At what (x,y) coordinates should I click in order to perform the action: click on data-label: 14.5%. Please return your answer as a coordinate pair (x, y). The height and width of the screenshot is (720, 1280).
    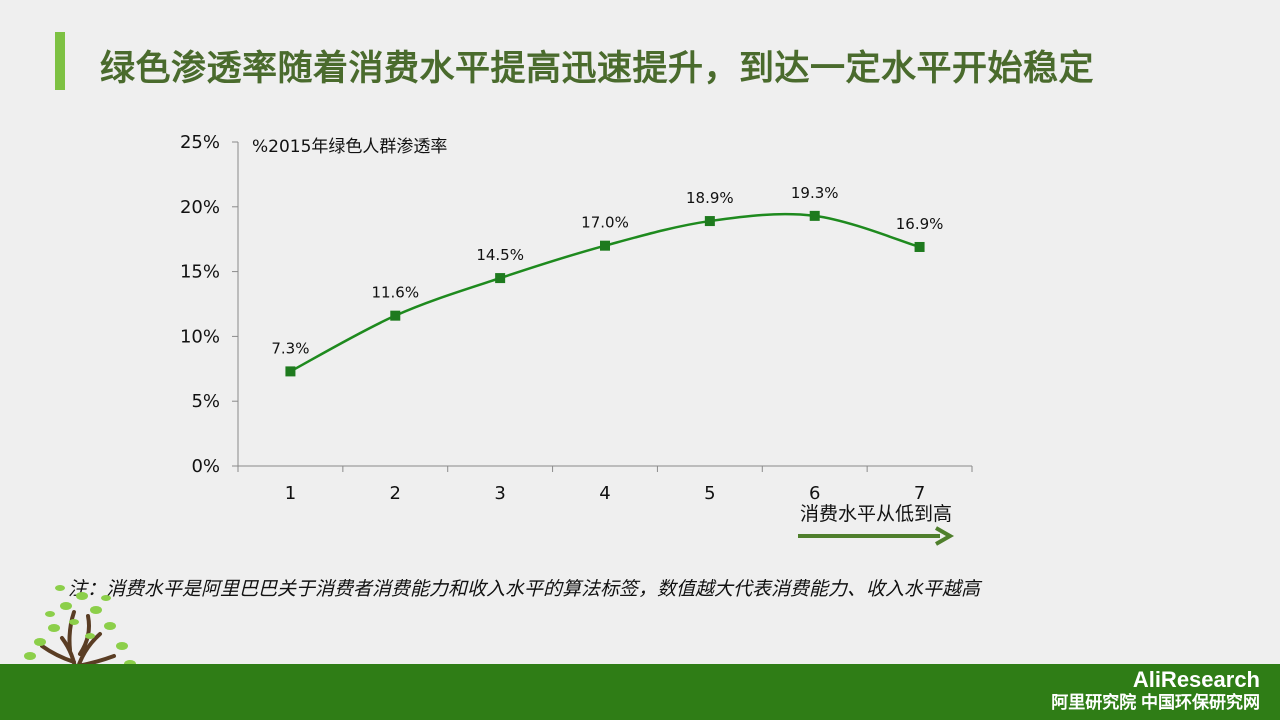
    Looking at the image, I should click on (500, 255).